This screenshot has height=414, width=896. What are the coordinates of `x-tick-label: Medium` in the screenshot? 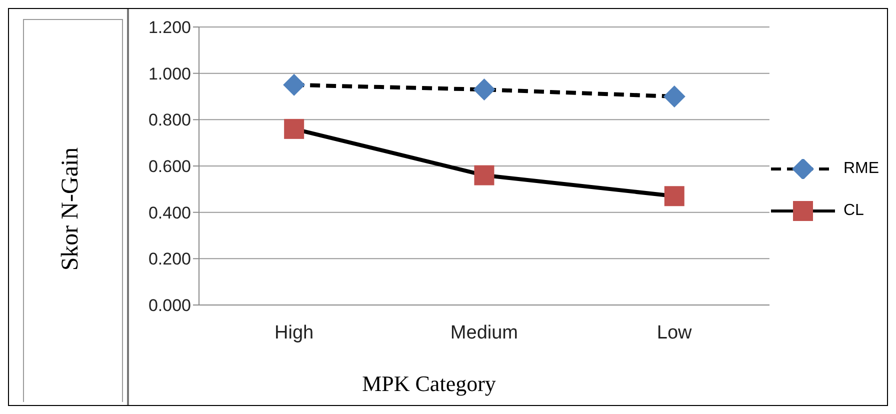 It's located at (484, 333).